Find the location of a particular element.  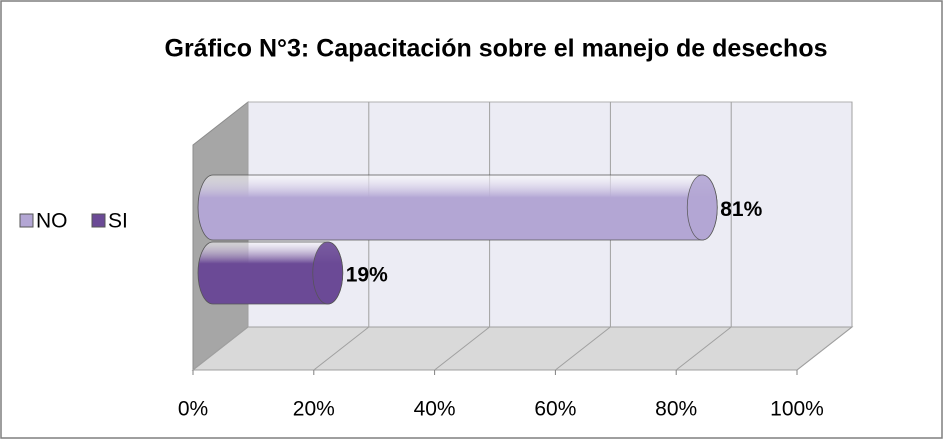

floor is located at coordinates (522, 348).